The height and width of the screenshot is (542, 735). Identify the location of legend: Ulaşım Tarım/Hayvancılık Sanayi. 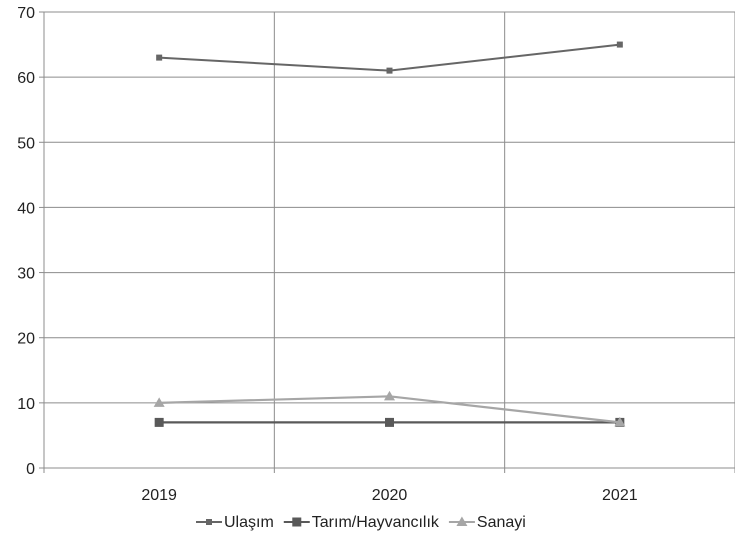
(361, 522).